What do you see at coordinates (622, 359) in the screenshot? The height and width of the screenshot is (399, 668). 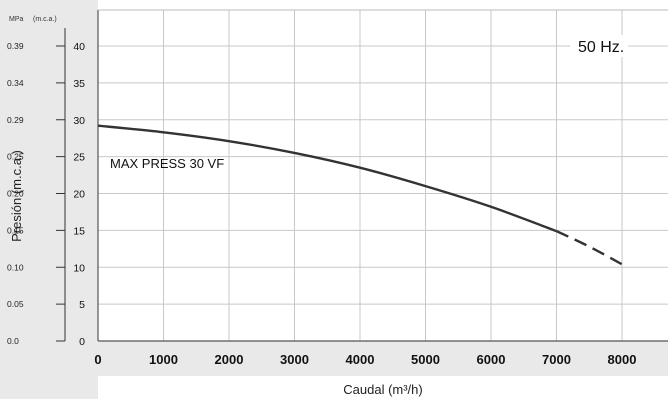 I see `x-tick-label: 8000` at bounding box center [622, 359].